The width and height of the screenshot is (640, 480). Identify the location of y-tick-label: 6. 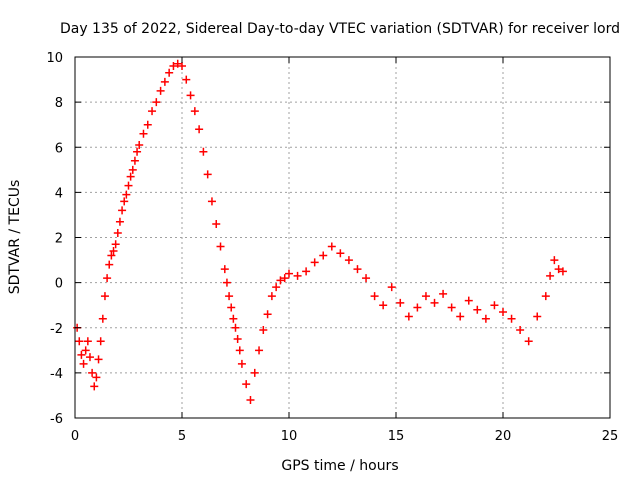
(59, 148).